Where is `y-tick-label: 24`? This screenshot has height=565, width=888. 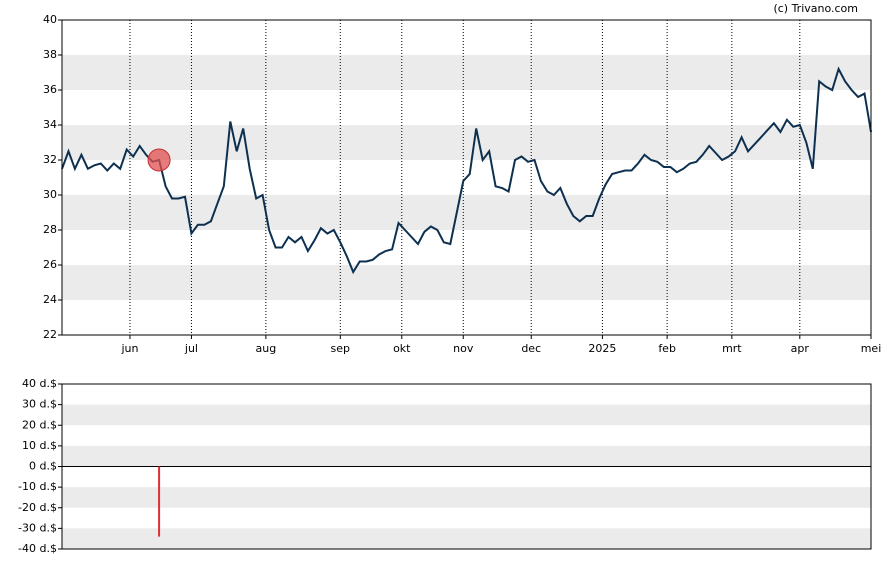
y-tick-label: 24 is located at coordinates (50, 299).